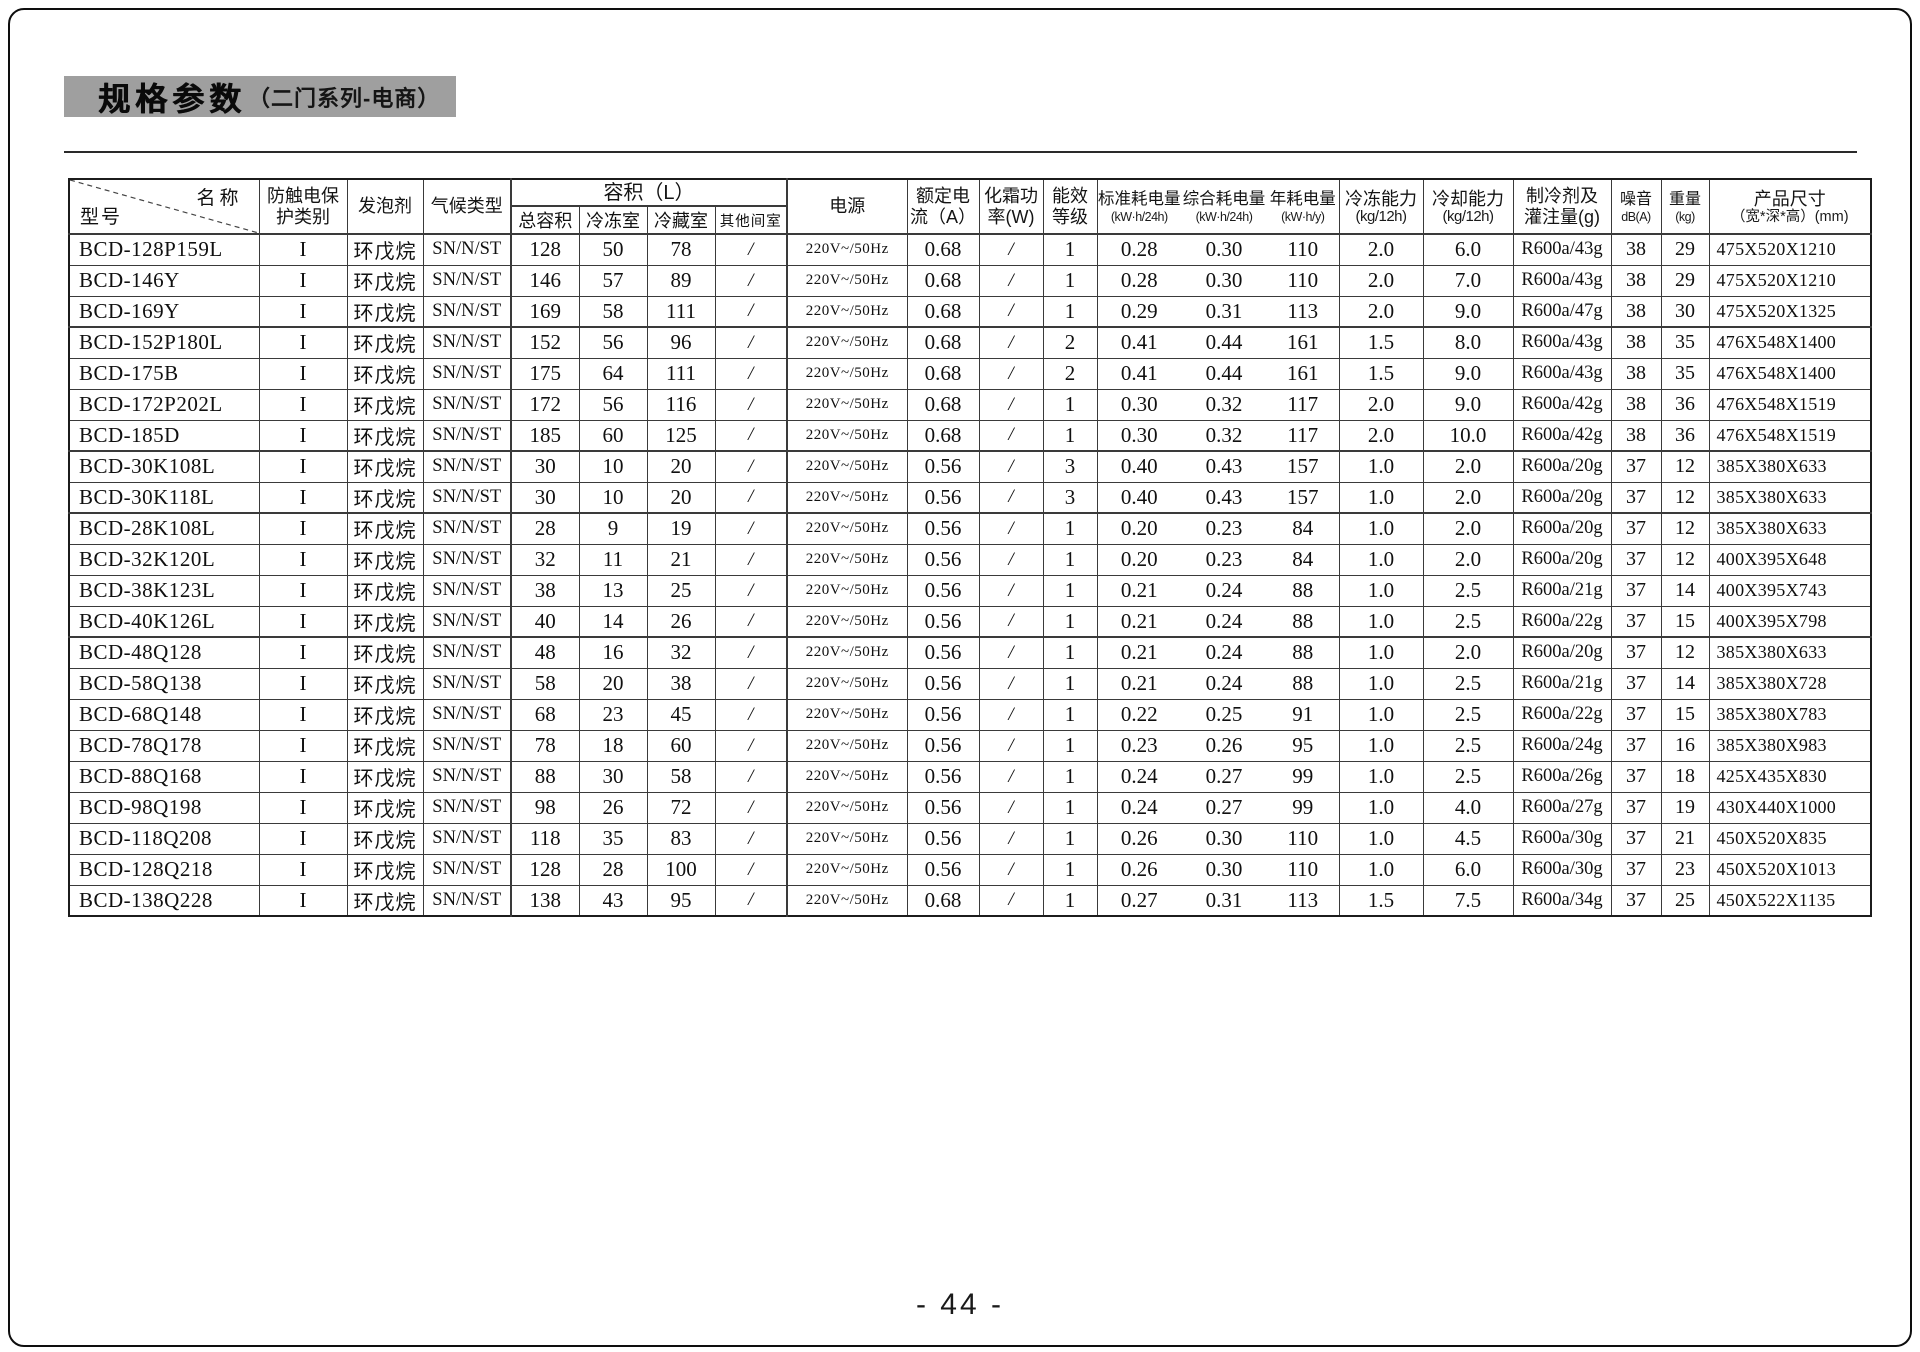 This screenshot has height=1352, width=1920. What do you see at coordinates (613, 249) in the screenshot?
I see `cell-freezer-volume: 50` at bounding box center [613, 249].